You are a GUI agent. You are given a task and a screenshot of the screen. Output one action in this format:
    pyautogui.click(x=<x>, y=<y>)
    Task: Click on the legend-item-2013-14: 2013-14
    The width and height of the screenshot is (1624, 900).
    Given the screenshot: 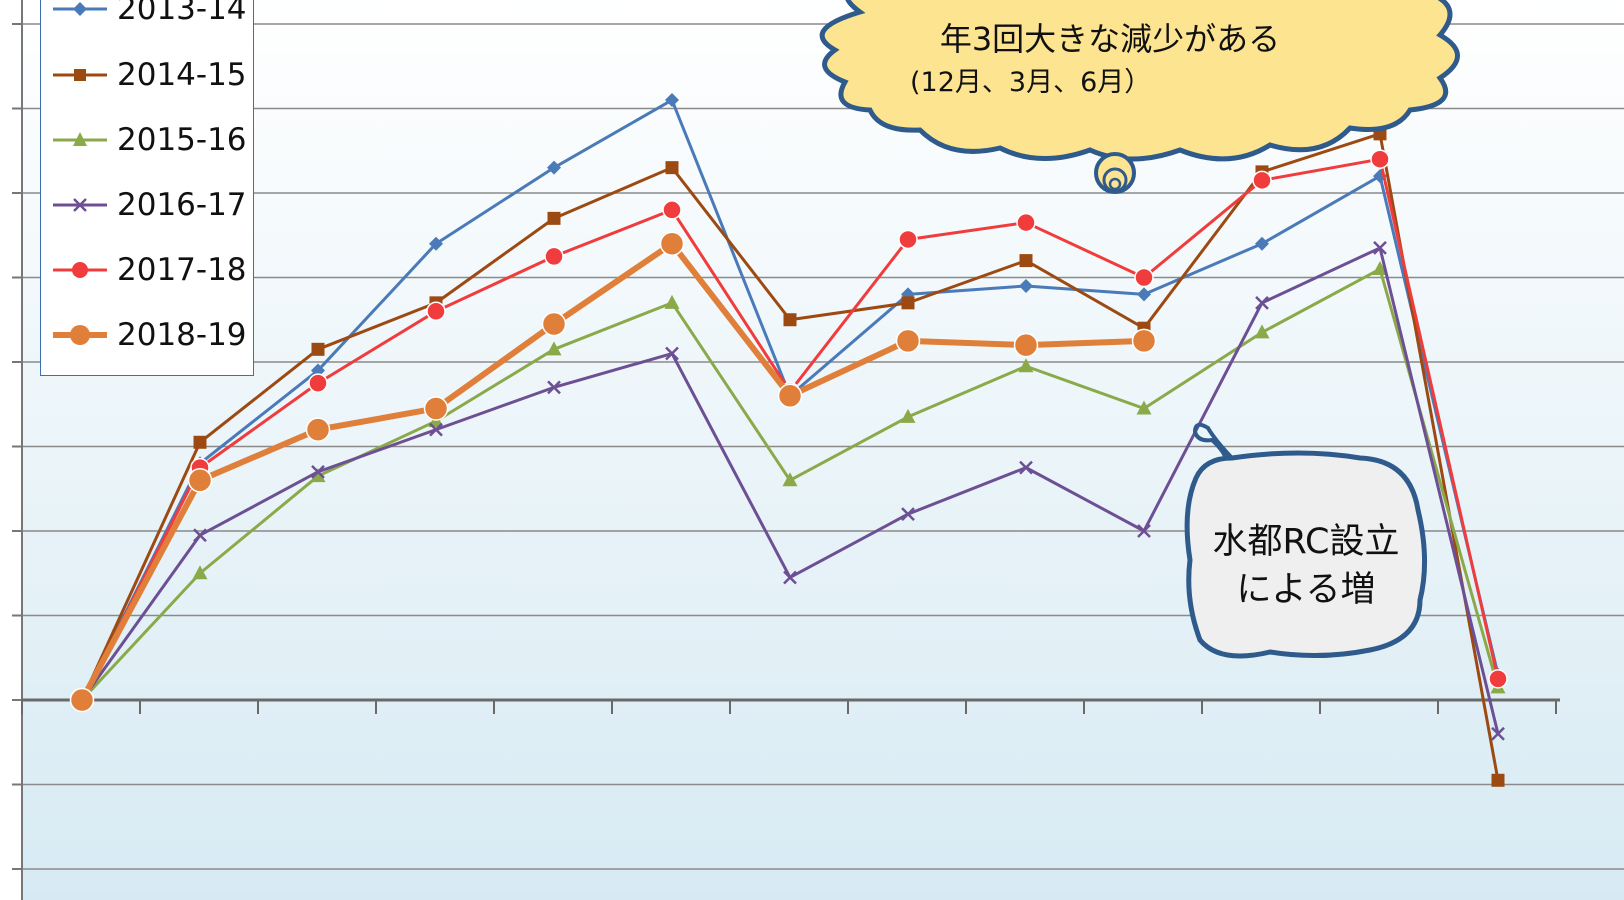 What is the action you would take?
    pyautogui.click(x=151, y=14)
    